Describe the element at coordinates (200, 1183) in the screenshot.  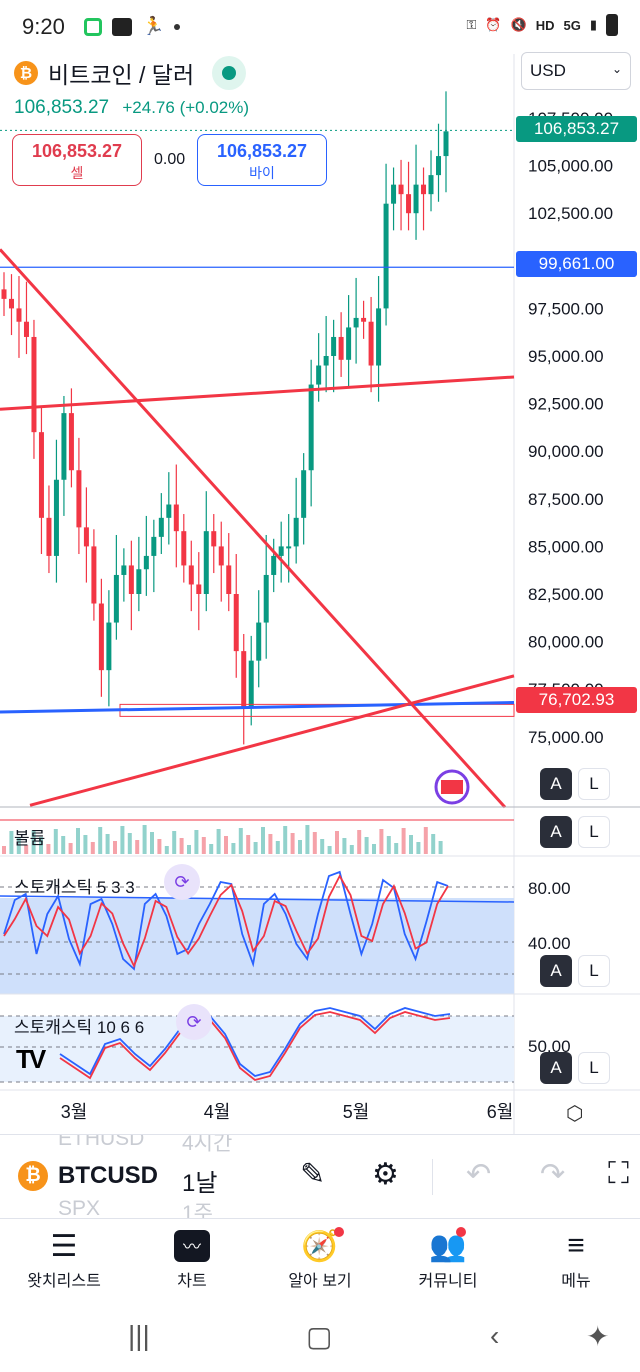
I see `interval-picker: 1날` at that location.